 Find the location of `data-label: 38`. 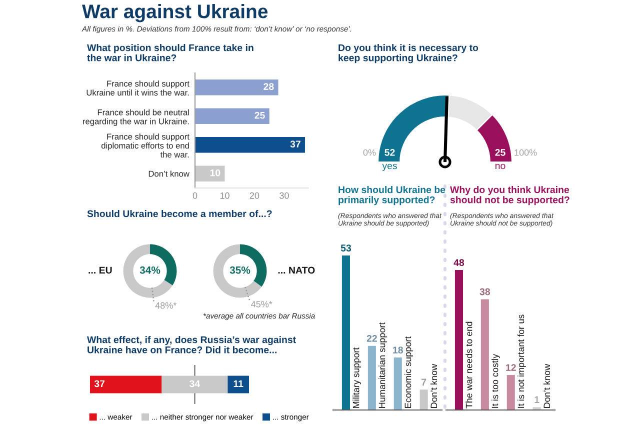

data-label: 38 is located at coordinates (485, 292).